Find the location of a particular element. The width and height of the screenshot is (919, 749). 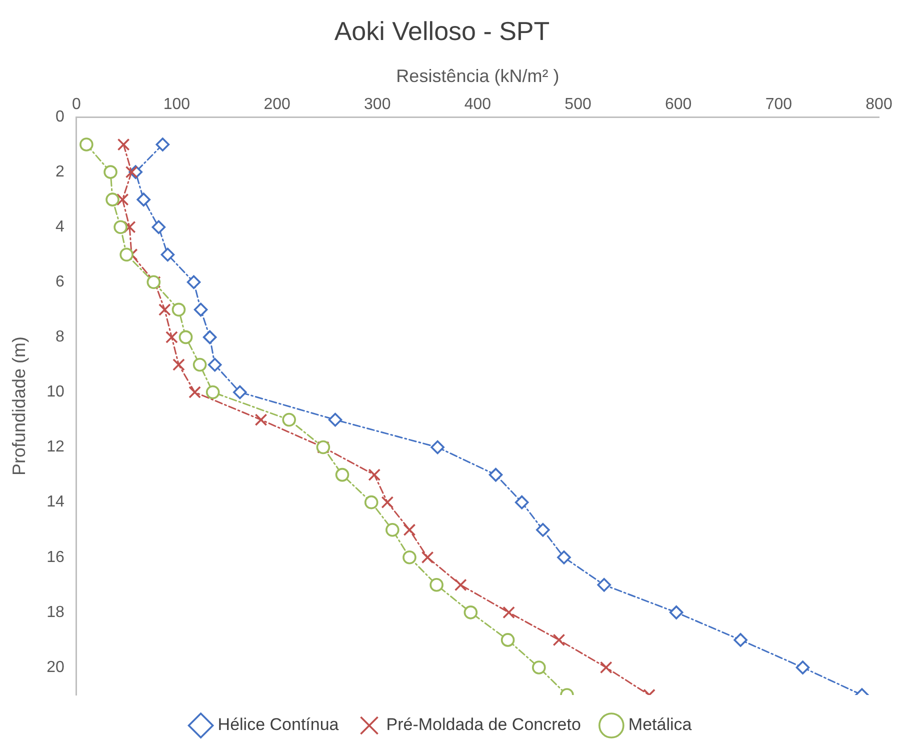

legend-label: Hélice Contínua is located at coordinates (279, 724).